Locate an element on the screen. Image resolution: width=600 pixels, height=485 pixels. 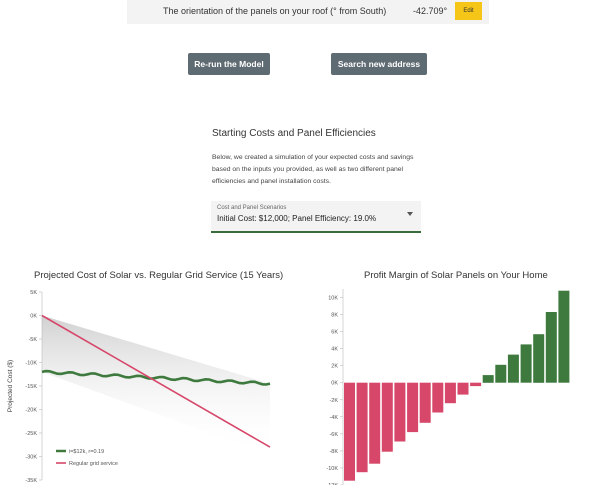
solar-cost-line is located at coordinates (156, 377).